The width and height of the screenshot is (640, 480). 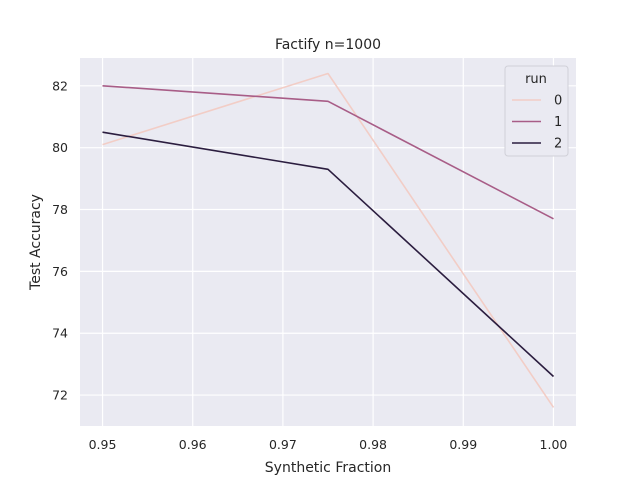 I want to click on x-tick-label: 0.97, so click(x=283, y=444).